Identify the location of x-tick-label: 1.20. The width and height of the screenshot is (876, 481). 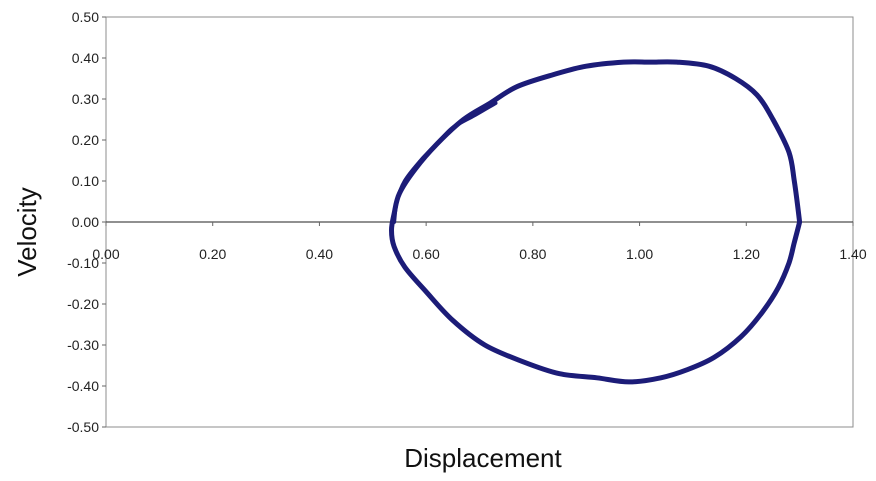
(746, 254).